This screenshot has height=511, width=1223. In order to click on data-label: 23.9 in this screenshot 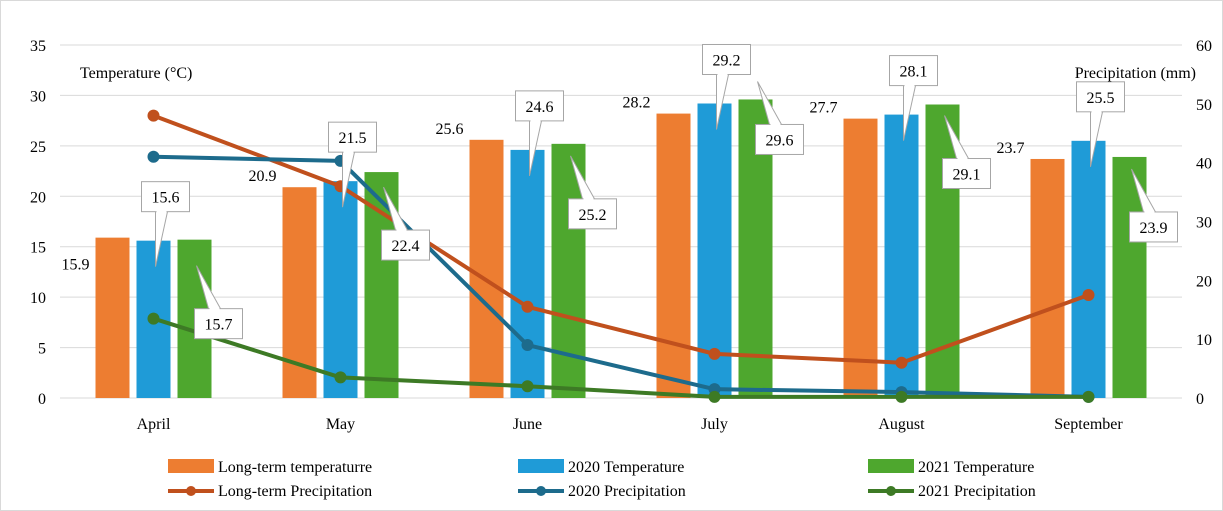, I will do `click(1154, 228)`.